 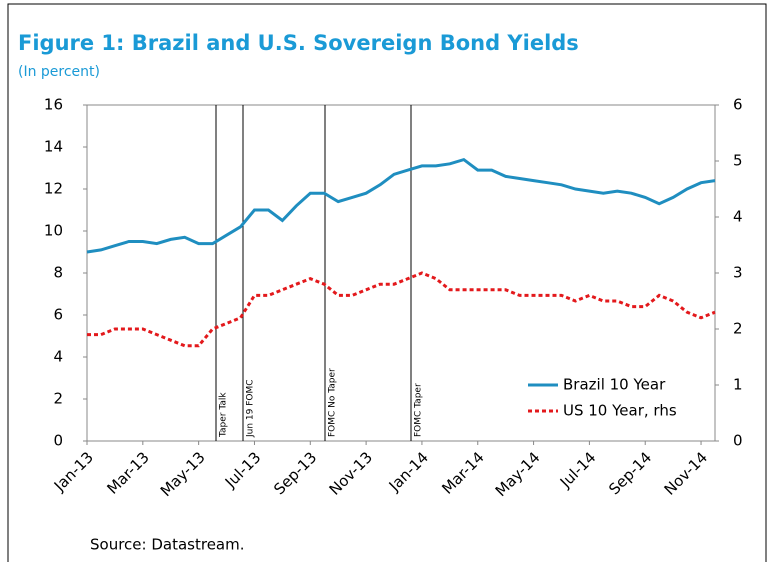 I want to click on y2-tick-label: 0, so click(x=738, y=441).